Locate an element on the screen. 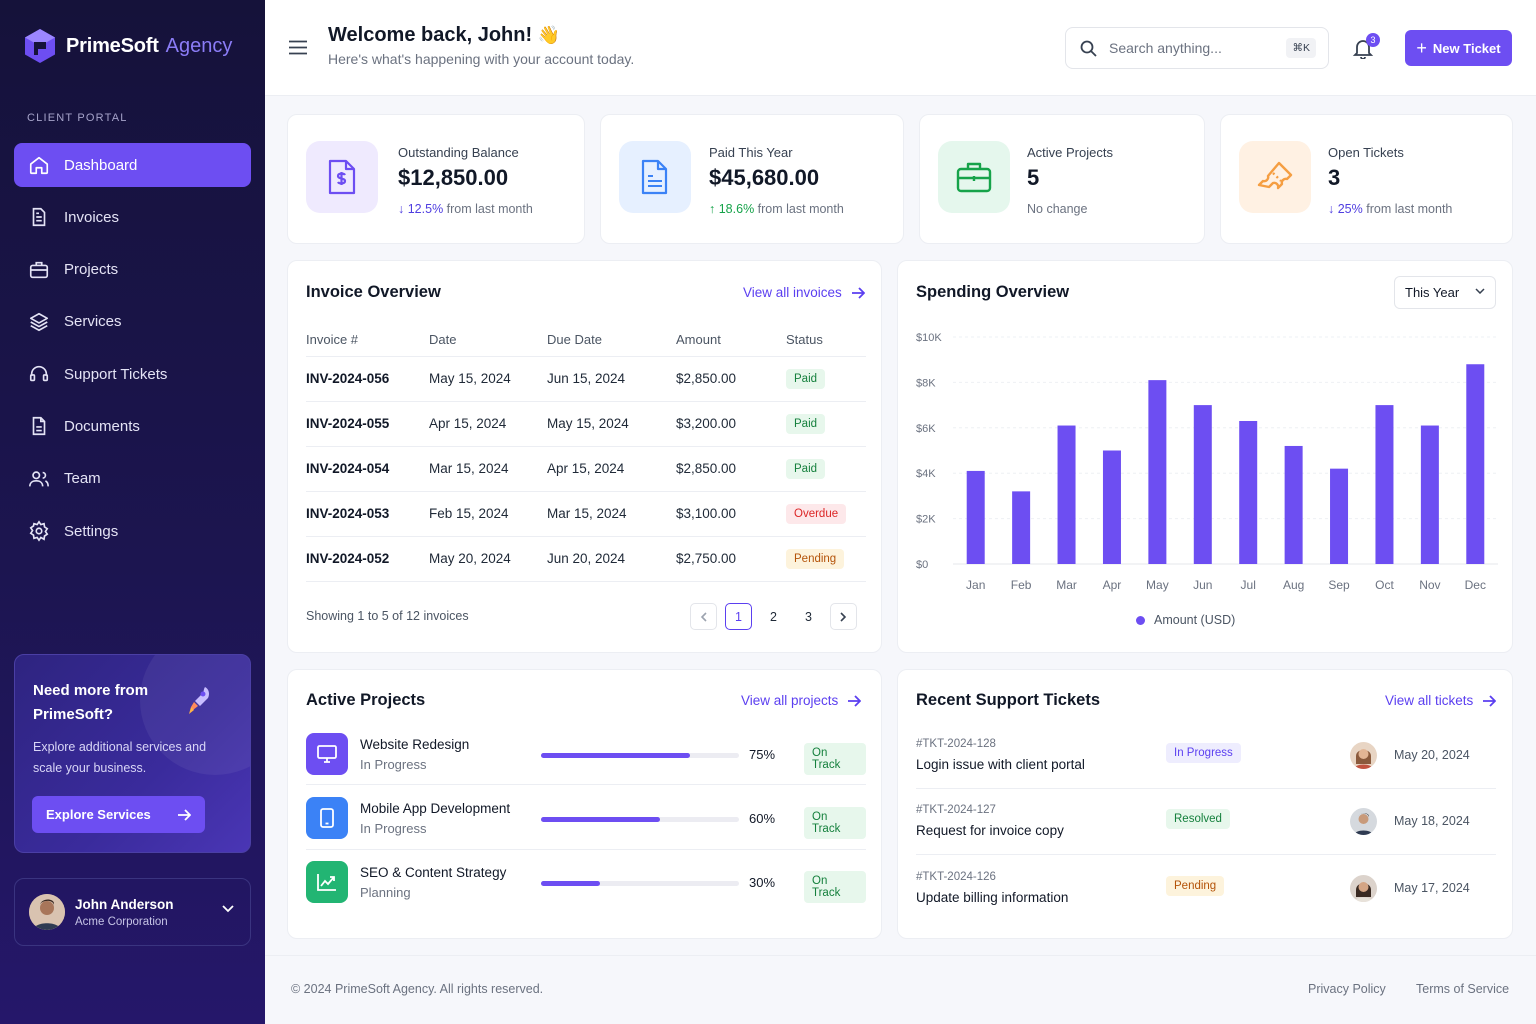  ticket-title: Request for invoice copy is located at coordinates (990, 830).